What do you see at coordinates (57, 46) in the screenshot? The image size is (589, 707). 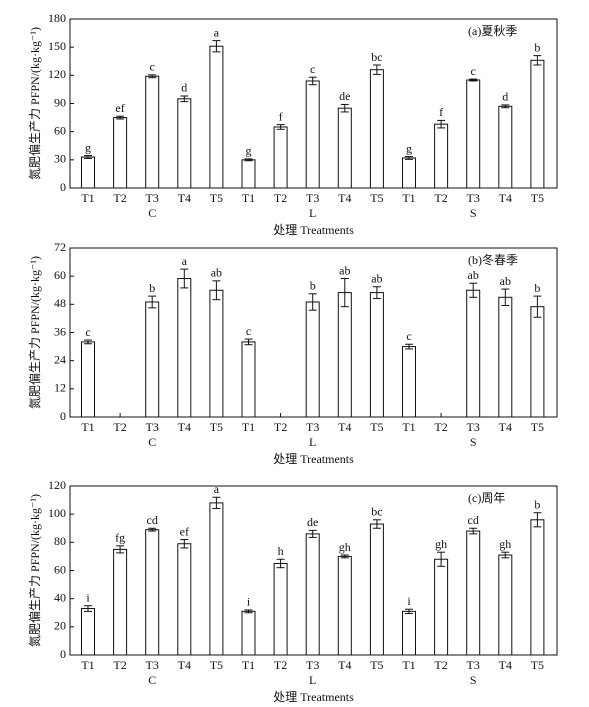 I see `y-tick-label: 150` at bounding box center [57, 46].